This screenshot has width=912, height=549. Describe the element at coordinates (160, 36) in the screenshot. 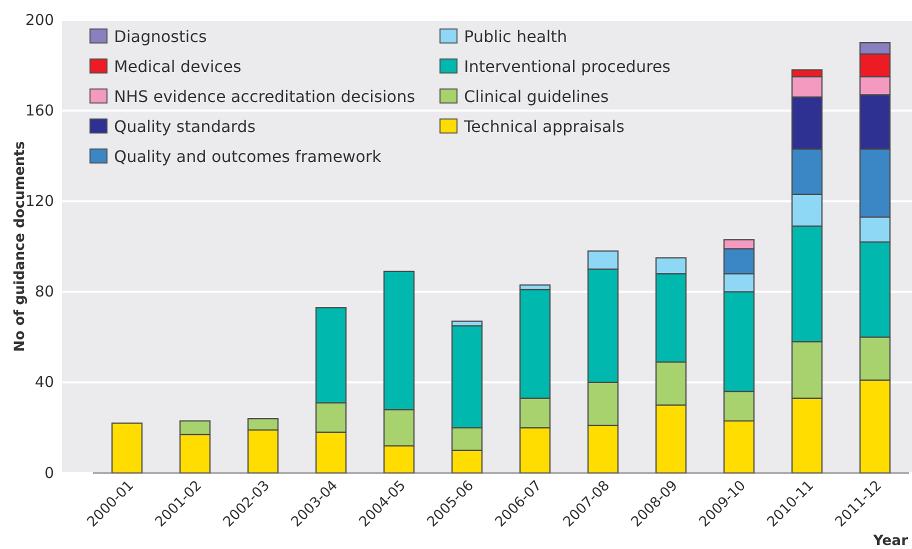

I see `legend-label: Diagnostics` at that location.